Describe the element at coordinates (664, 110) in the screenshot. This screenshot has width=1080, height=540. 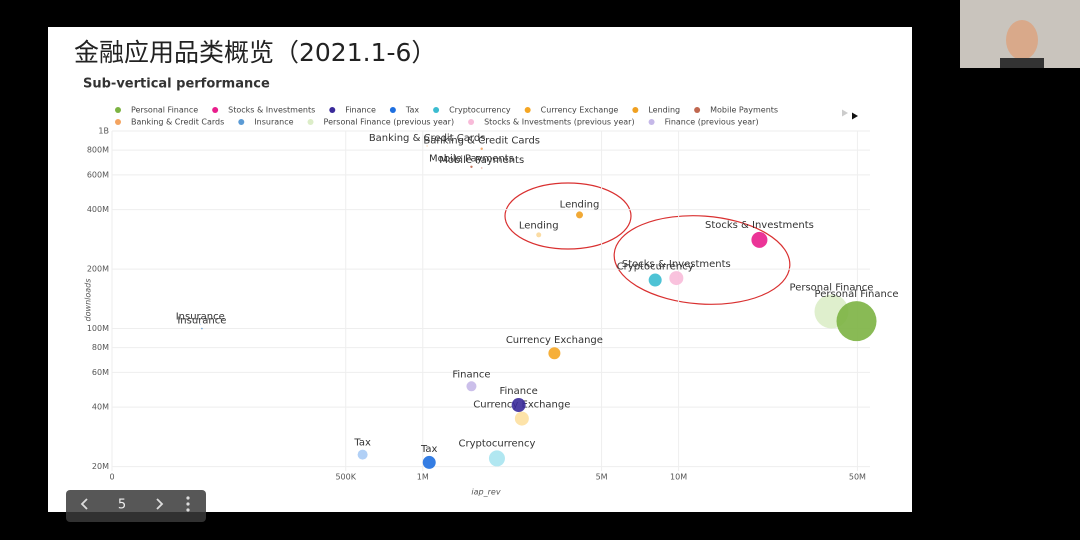
I see `legend-label: Lending` at that location.